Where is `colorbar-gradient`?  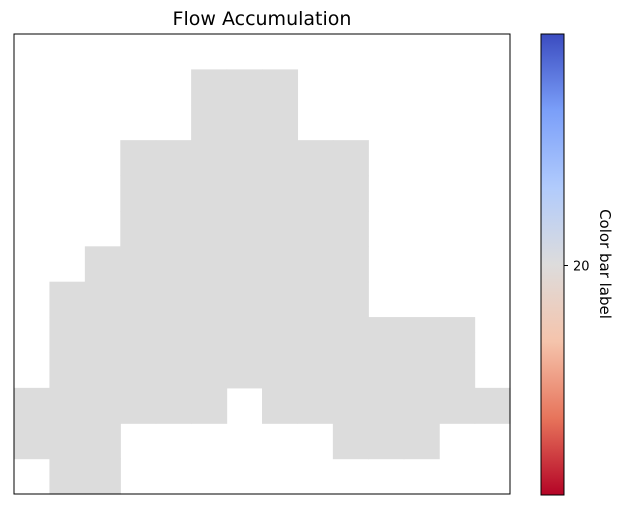 colorbar-gradient is located at coordinates (552, 264).